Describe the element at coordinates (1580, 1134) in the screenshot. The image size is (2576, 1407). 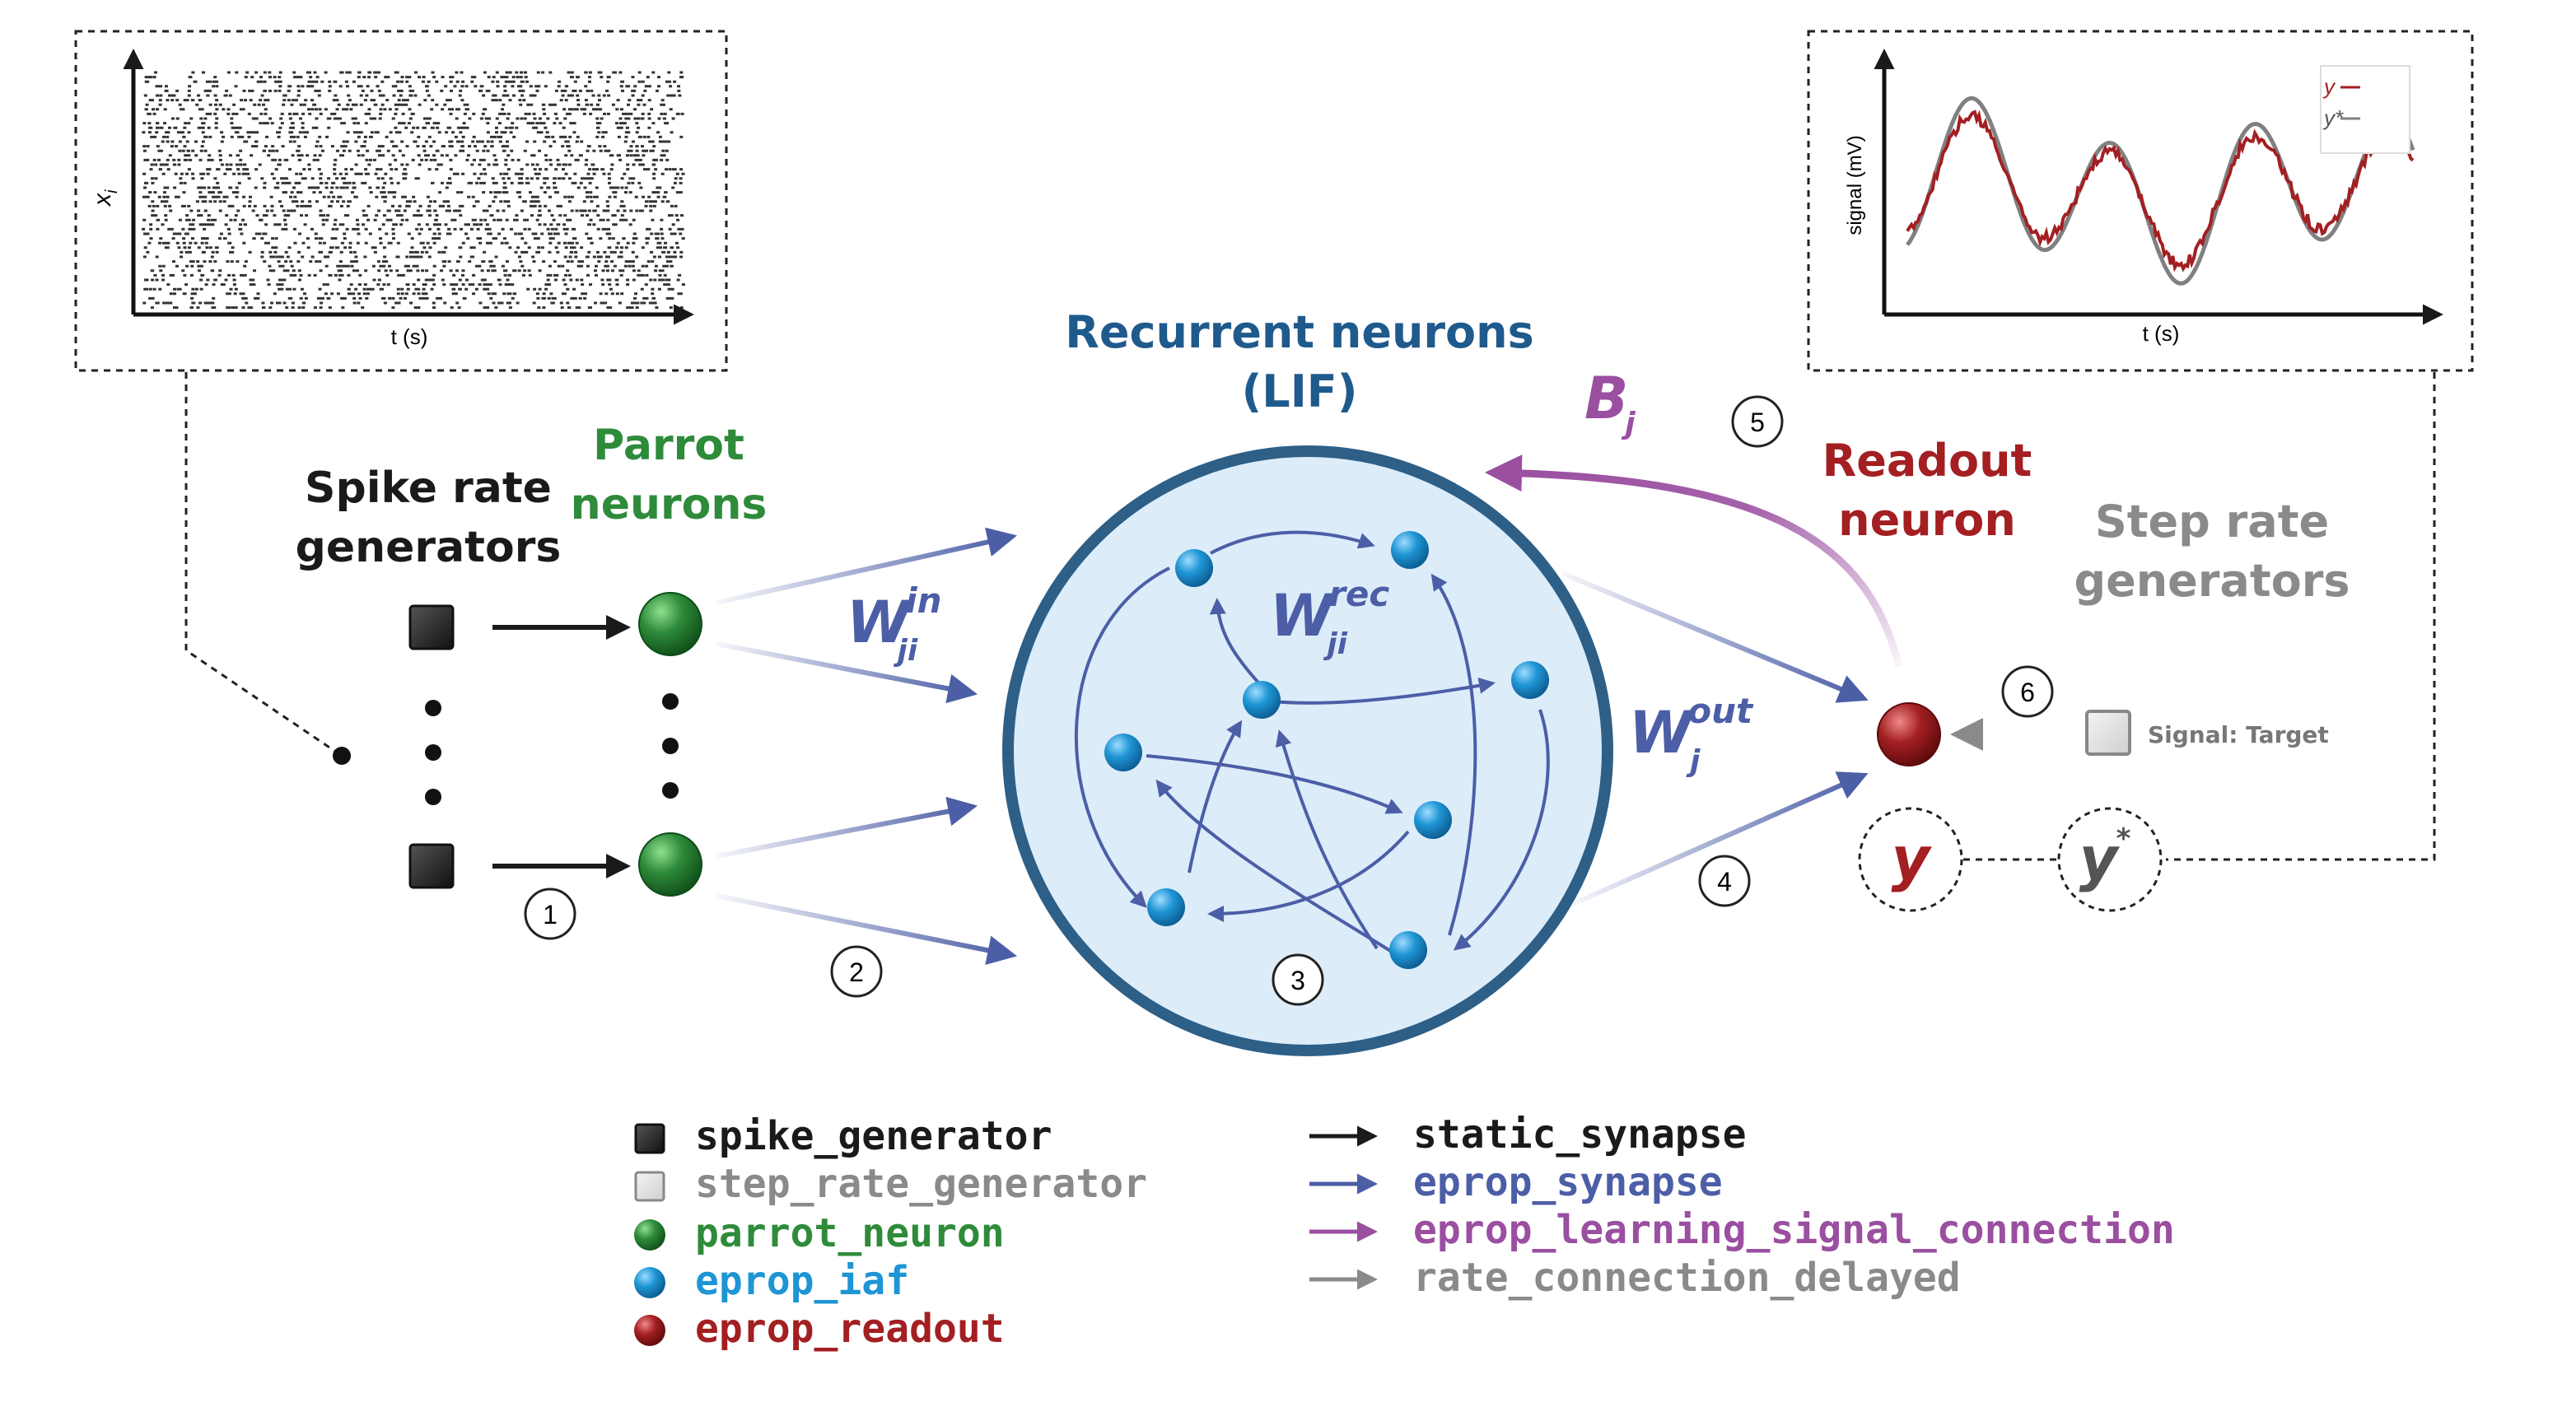
I see `legend-static-synapse: static_synapse` at that location.